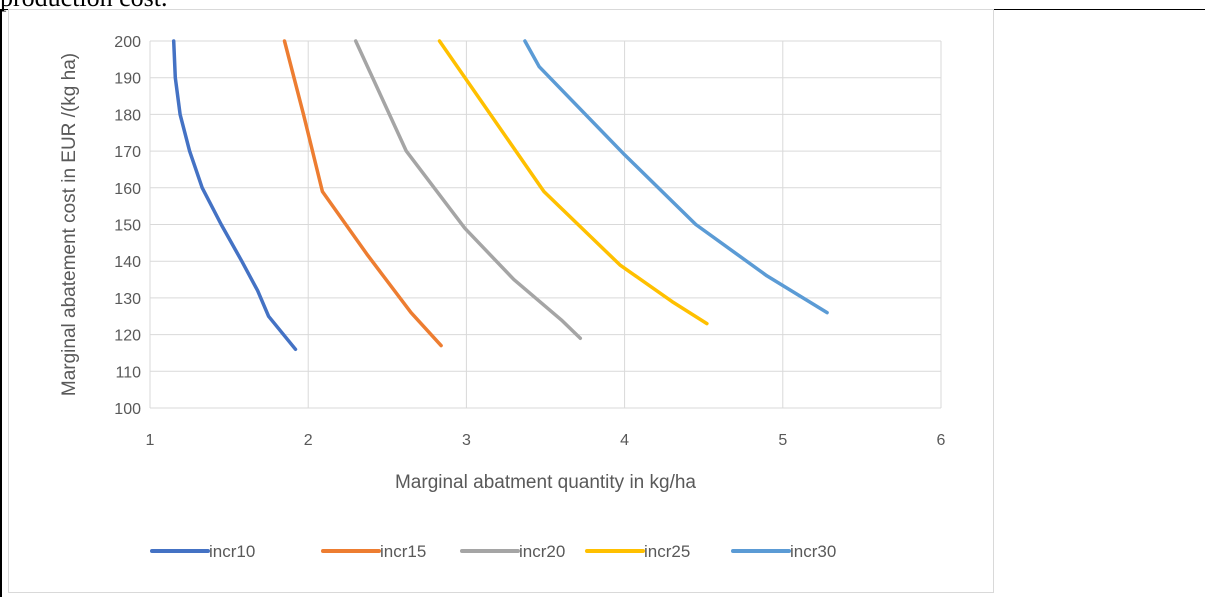 This screenshot has height=597, width=1205. What do you see at coordinates (813, 551) in the screenshot?
I see `legend-label: incr30` at bounding box center [813, 551].